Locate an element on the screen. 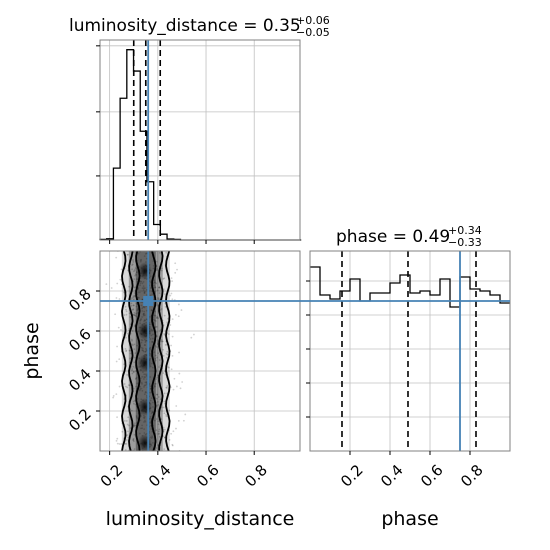 The width and height of the screenshot is (550, 550). axes-frame is located at coordinates (410, 351).